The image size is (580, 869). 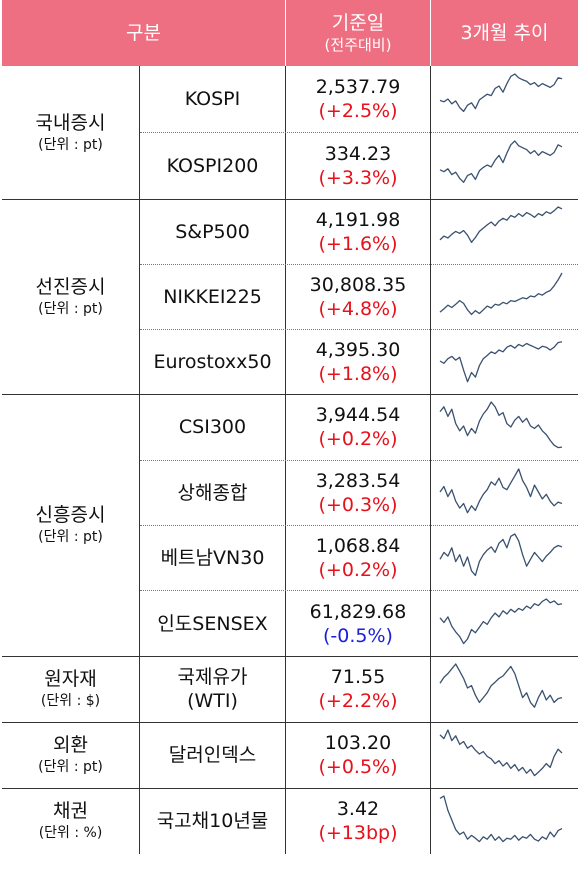 What do you see at coordinates (358, 427) in the screenshot?
I see `row-value-cell: 3,944.54 (+0.2%)` at bounding box center [358, 427].